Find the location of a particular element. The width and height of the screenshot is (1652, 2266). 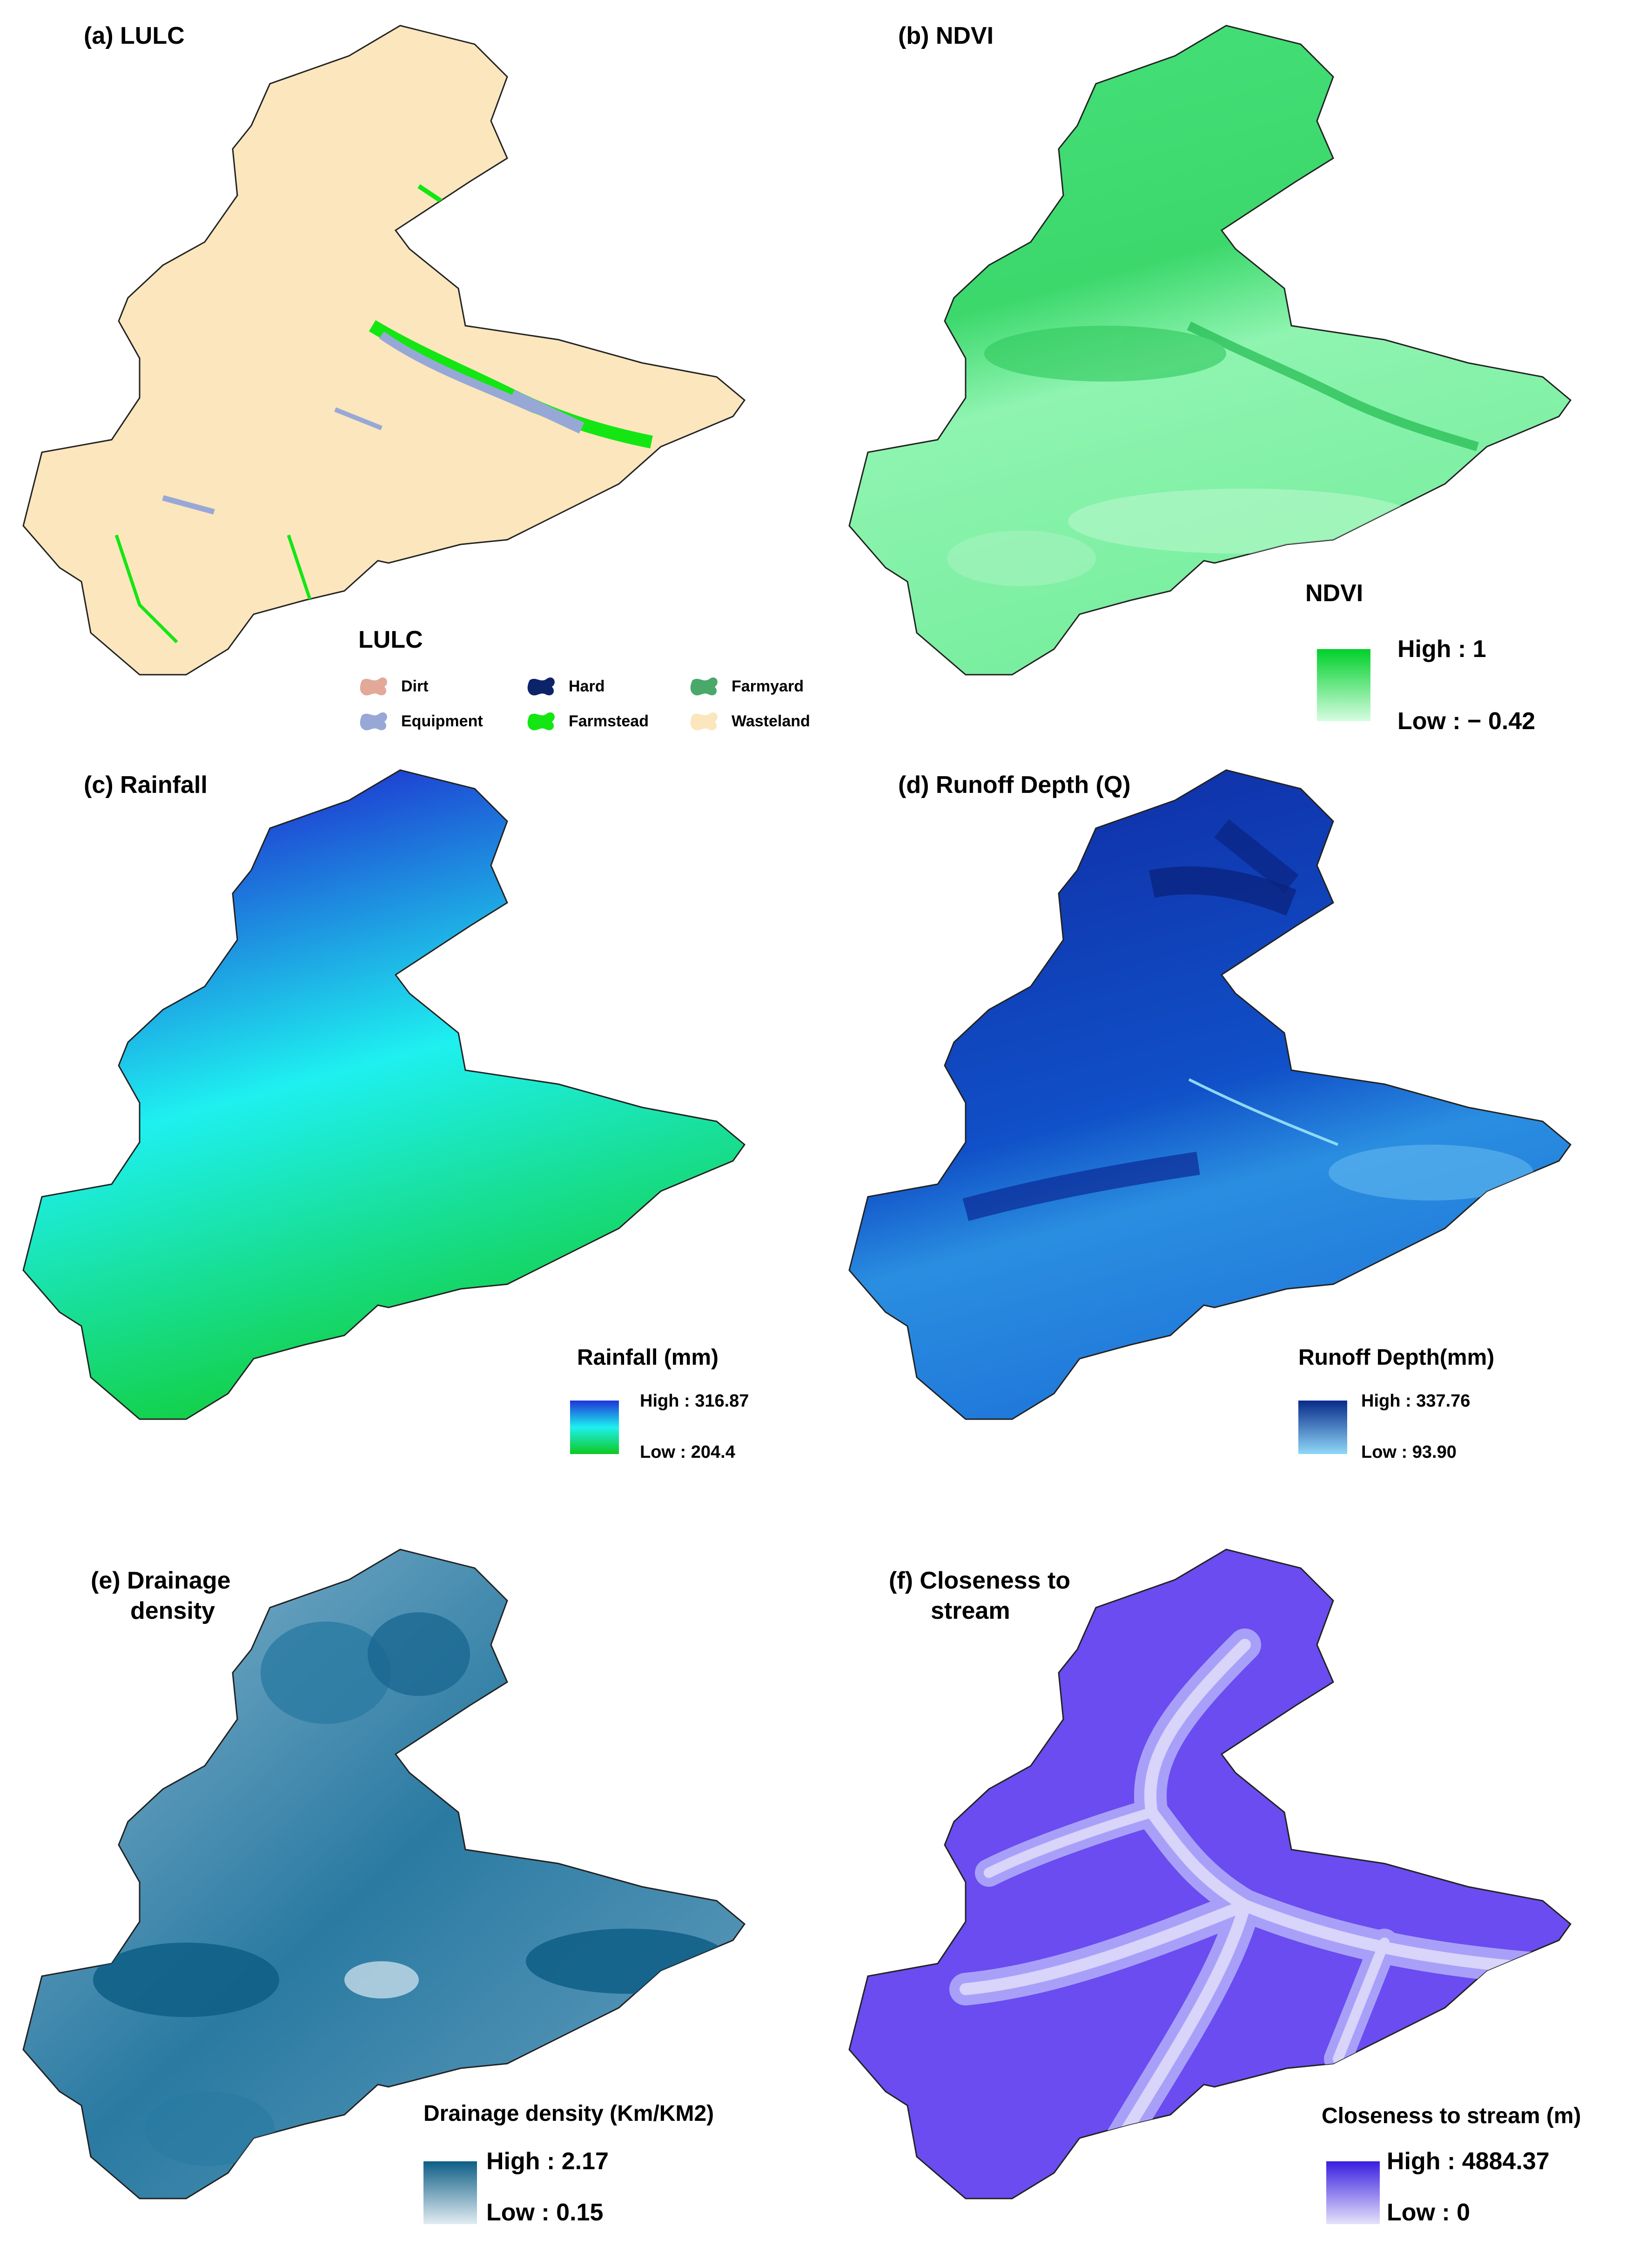

legend-title: Closeness to stream (m) is located at coordinates (1452, 2116).